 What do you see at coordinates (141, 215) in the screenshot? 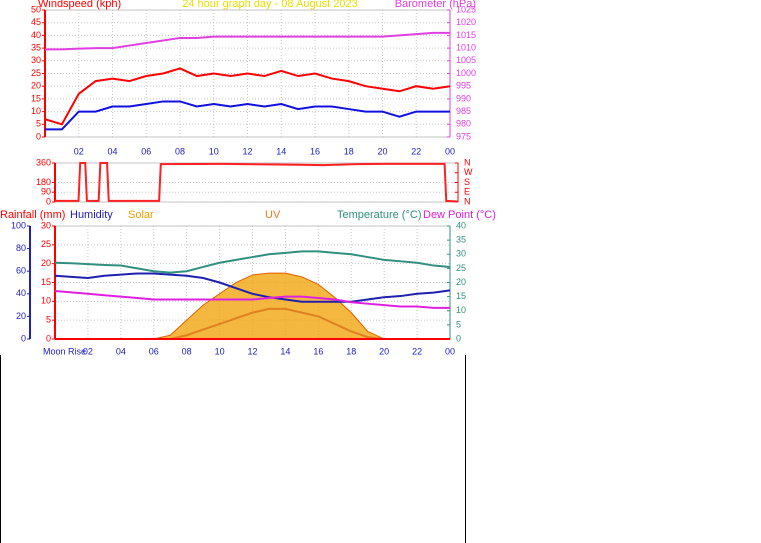
I see `legend-label: Solar` at bounding box center [141, 215].